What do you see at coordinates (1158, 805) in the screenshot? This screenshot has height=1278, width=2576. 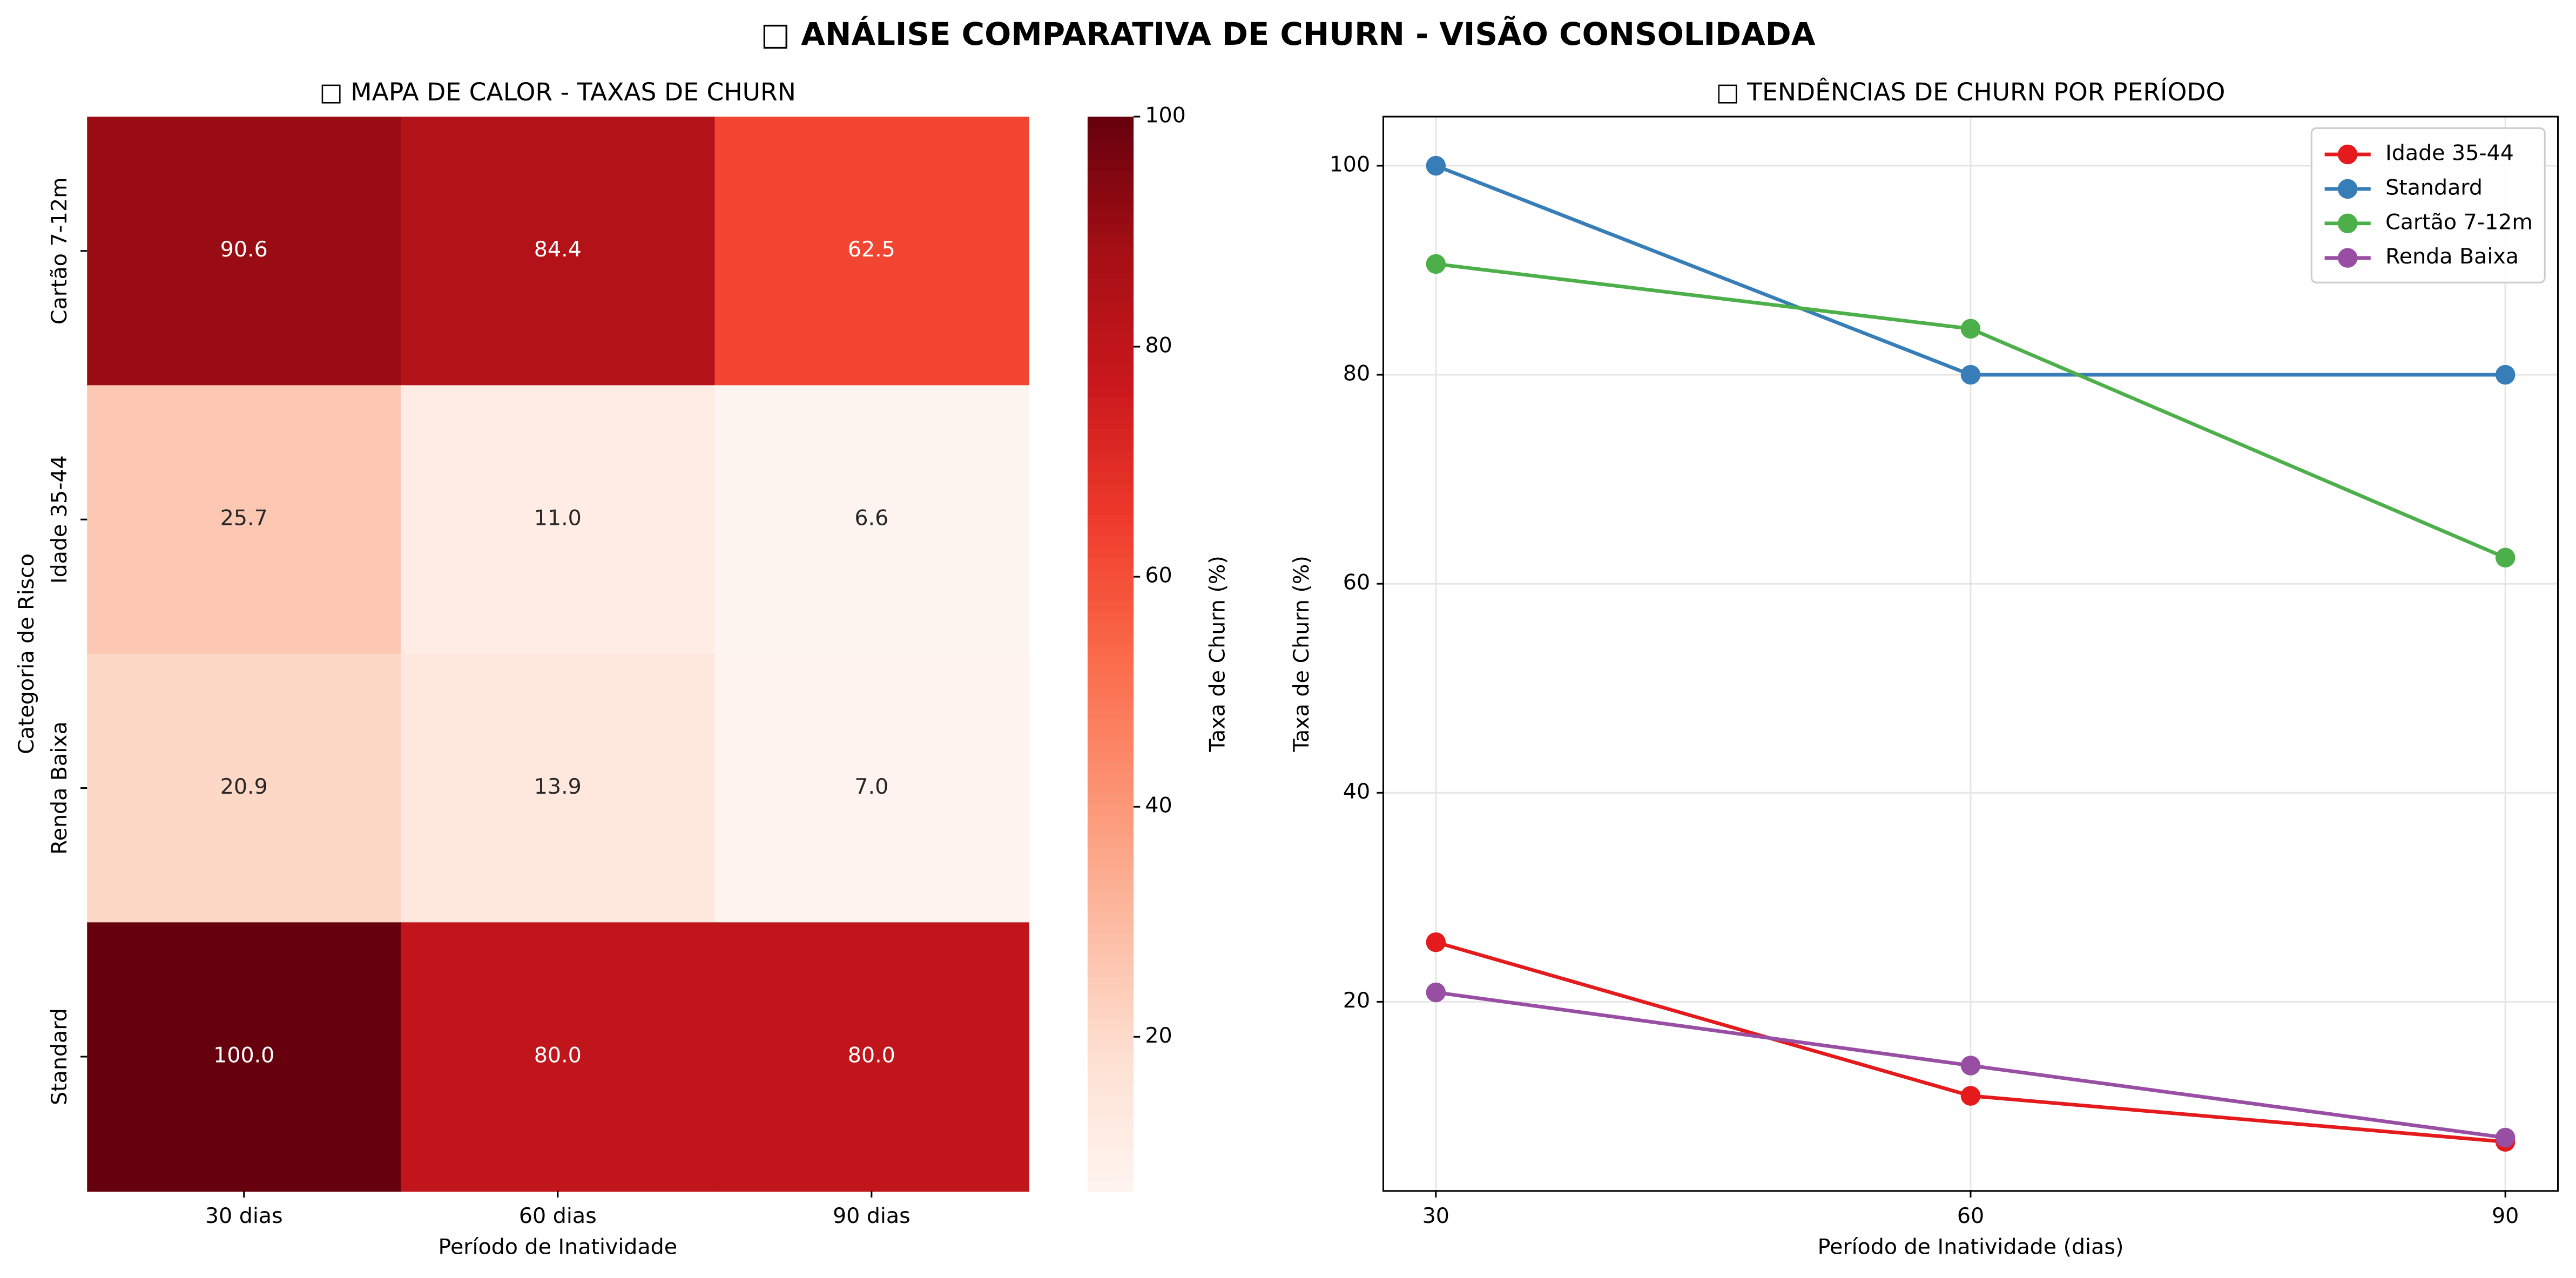 I see `colorbar-tick-label: 40` at bounding box center [1158, 805].